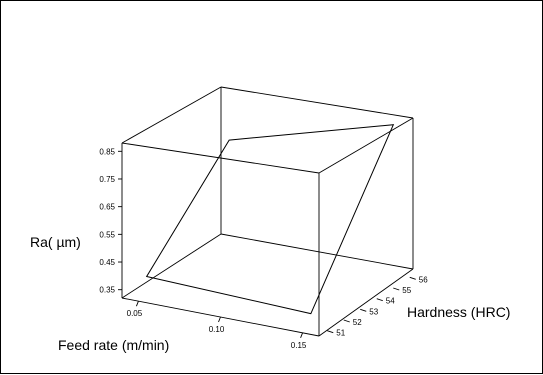 The height and width of the screenshot is (375, 543). What do you see at coordinates (217, 329) in the screenshot?
I see `x-tick-label: 0.10` at bounding box center [217, 329].